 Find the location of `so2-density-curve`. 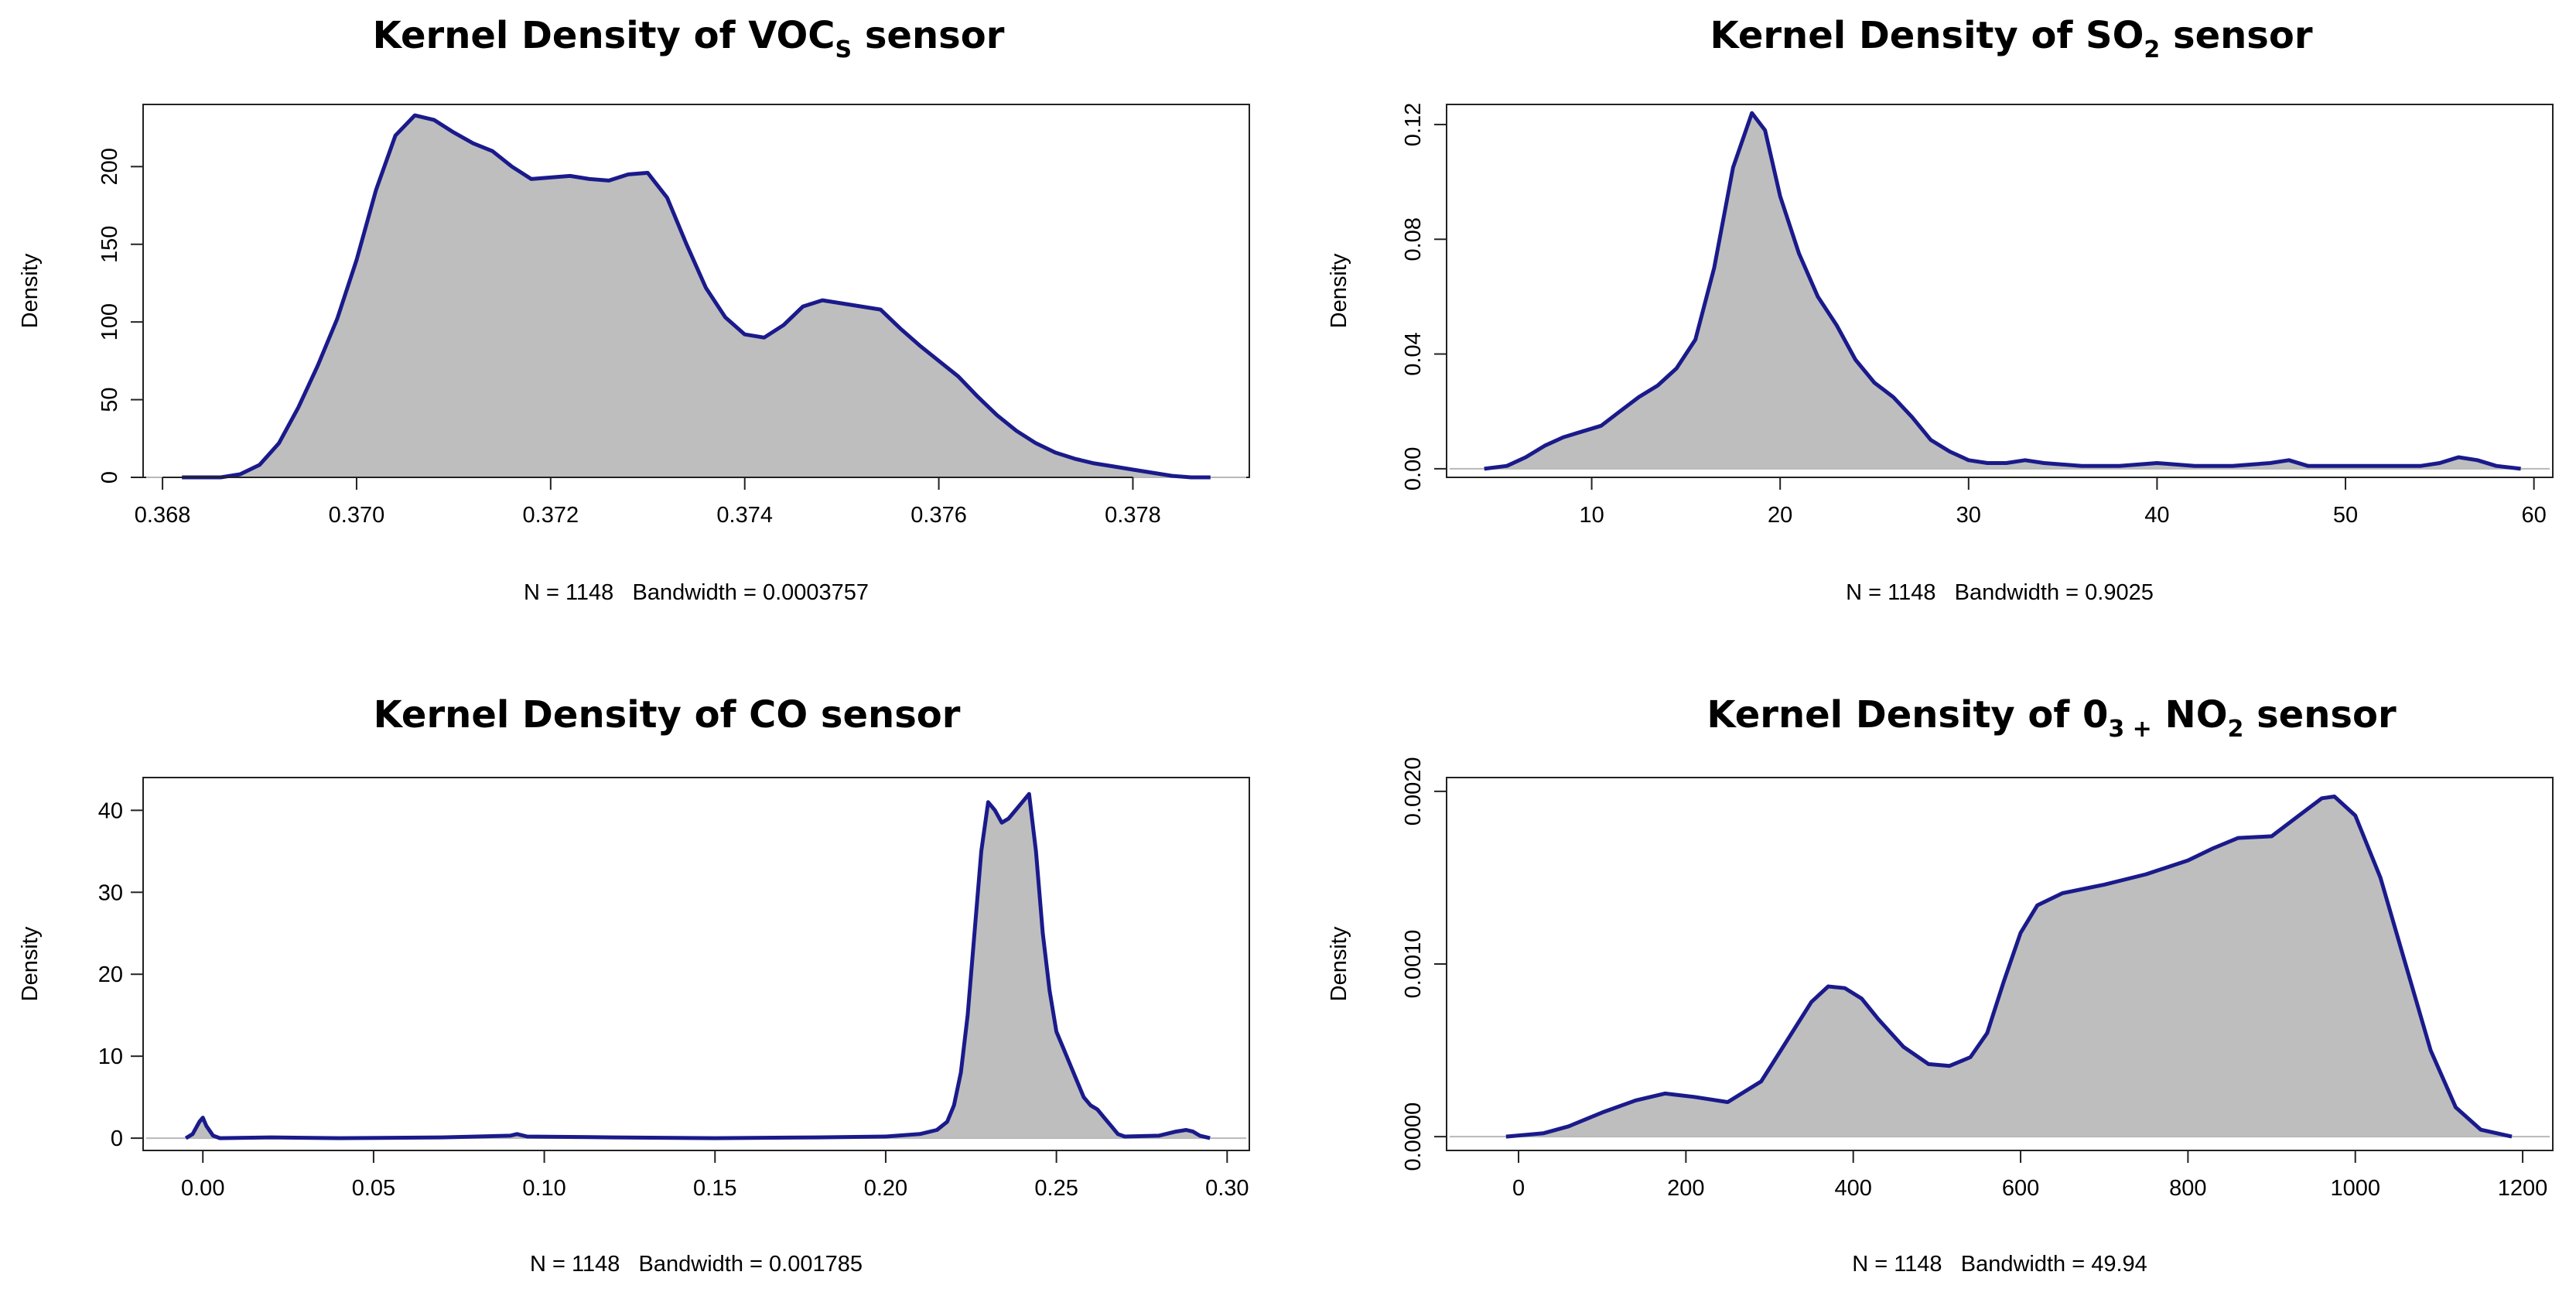

so2-density-curve is located at coordinates (2003, 291).